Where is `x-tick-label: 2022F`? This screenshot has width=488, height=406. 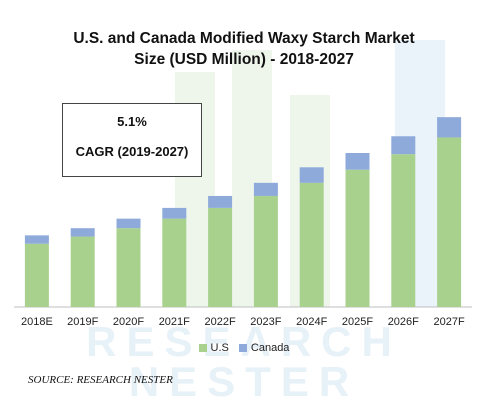
x-tick-label: 2022F is located at coordinates (219, 322).